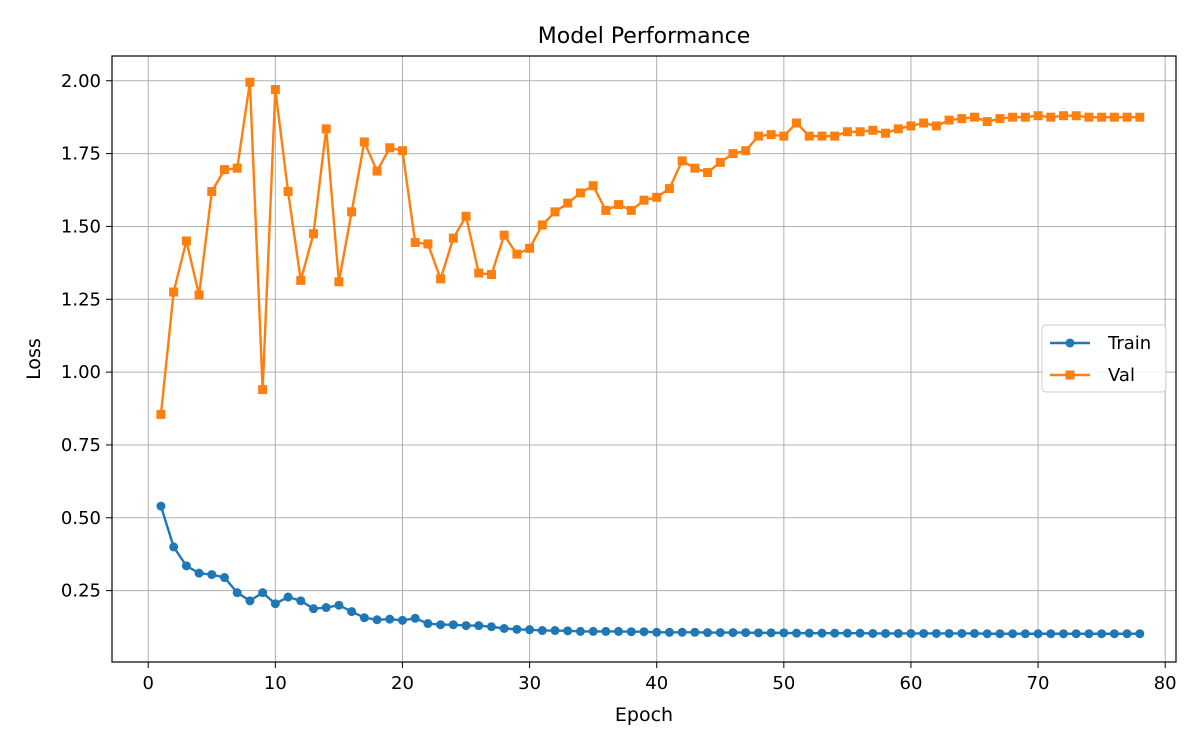  What do you see at coordinates (529, 683) in the screenshot?
I see `x-tick-label: 30` at bounding box center [529, 683].